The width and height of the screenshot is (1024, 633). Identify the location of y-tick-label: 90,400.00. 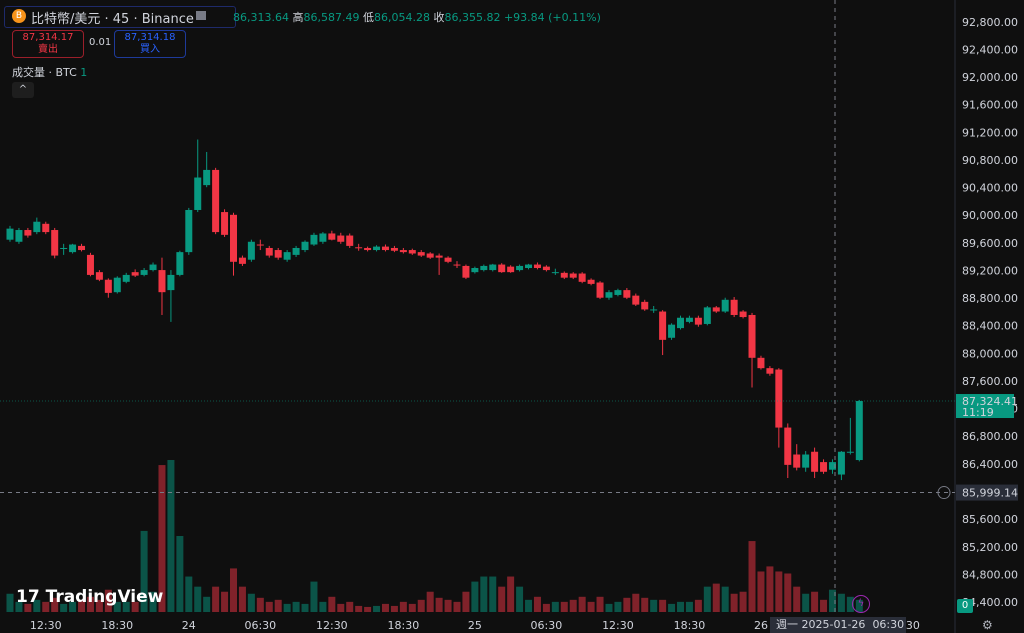
(990, 188).